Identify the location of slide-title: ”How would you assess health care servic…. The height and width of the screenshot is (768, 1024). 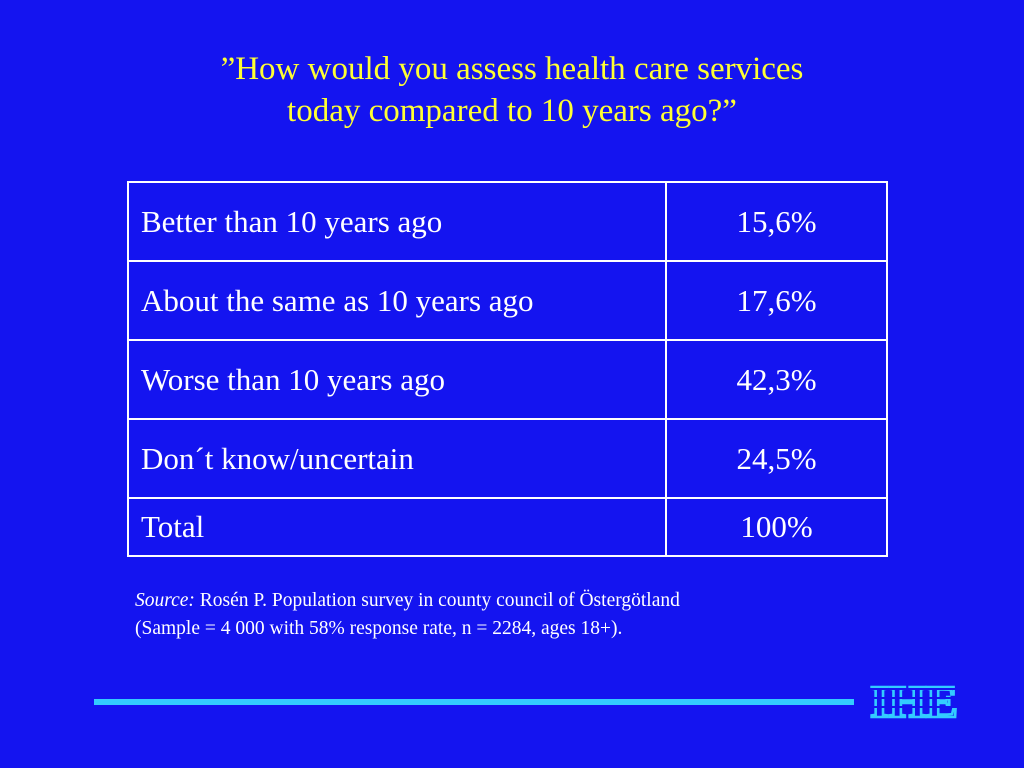
(512, 90).